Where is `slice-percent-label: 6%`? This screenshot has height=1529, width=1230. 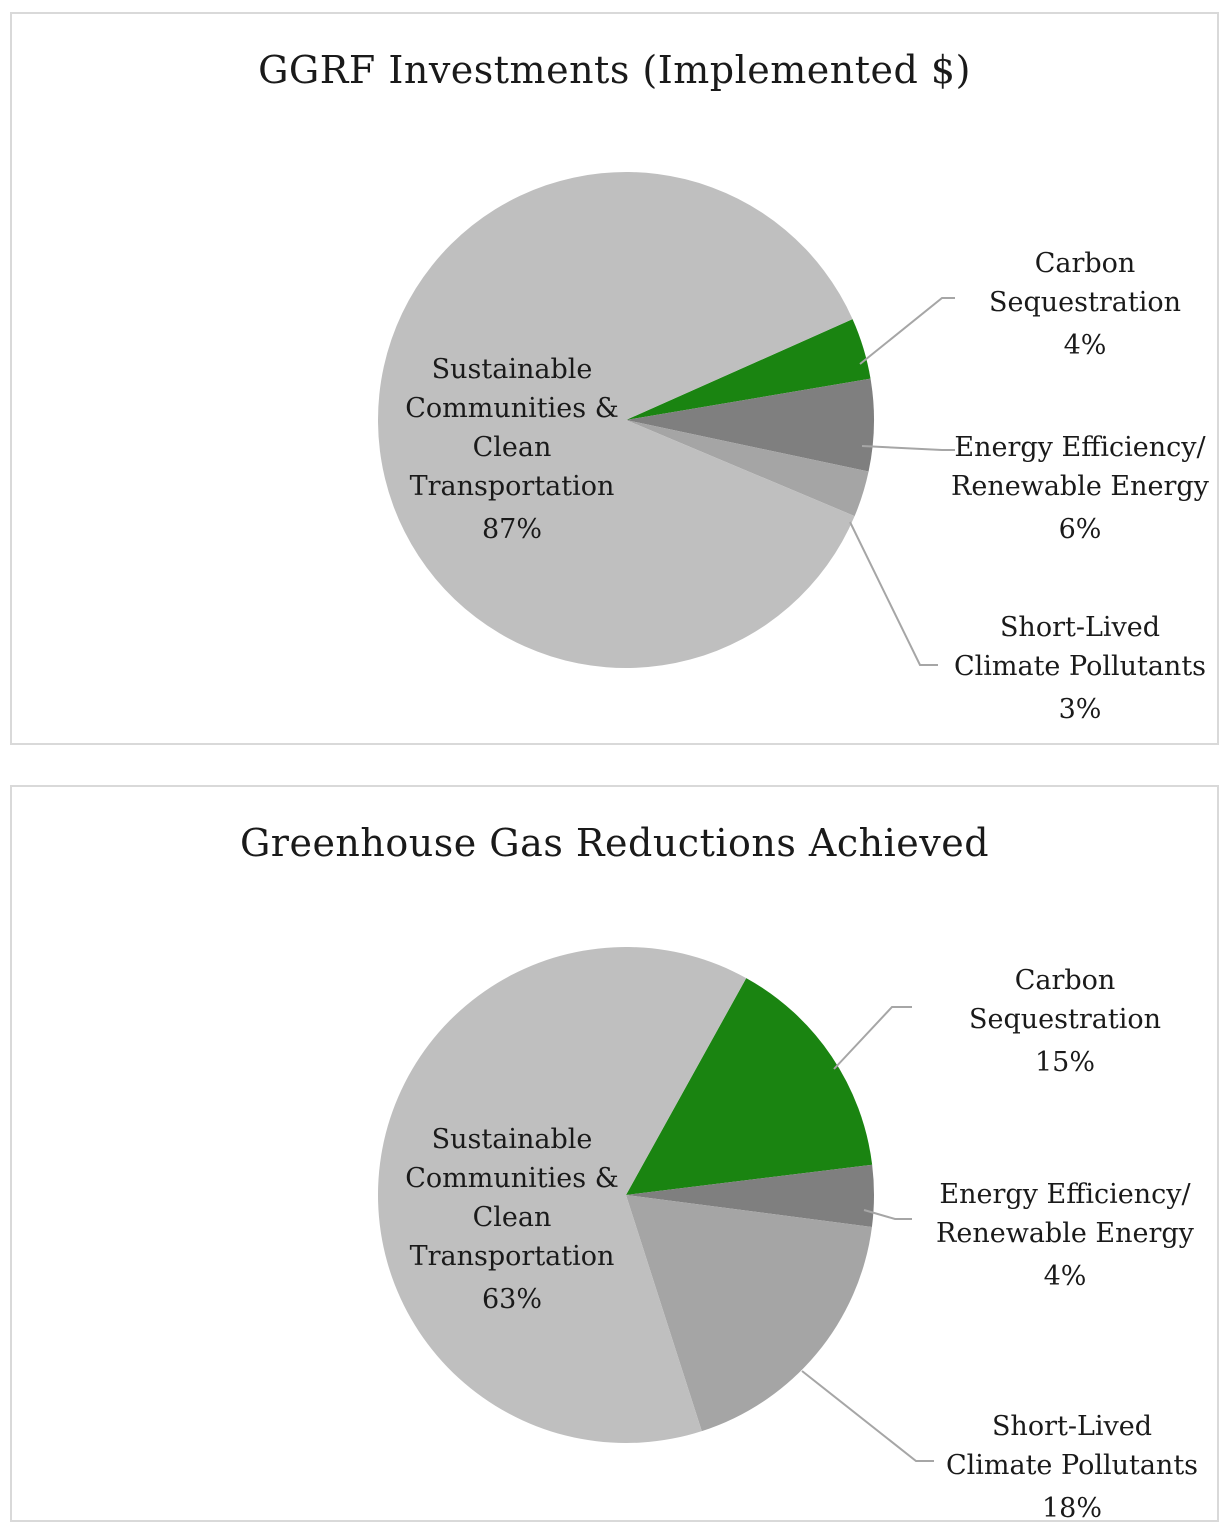
slice-percent-label: 6% is located at coordinates (1080, 529).